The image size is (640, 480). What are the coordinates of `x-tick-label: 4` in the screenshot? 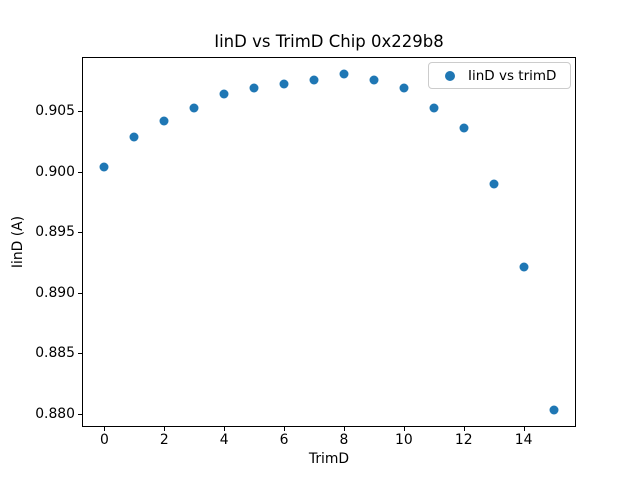 It's located at (224, 440).